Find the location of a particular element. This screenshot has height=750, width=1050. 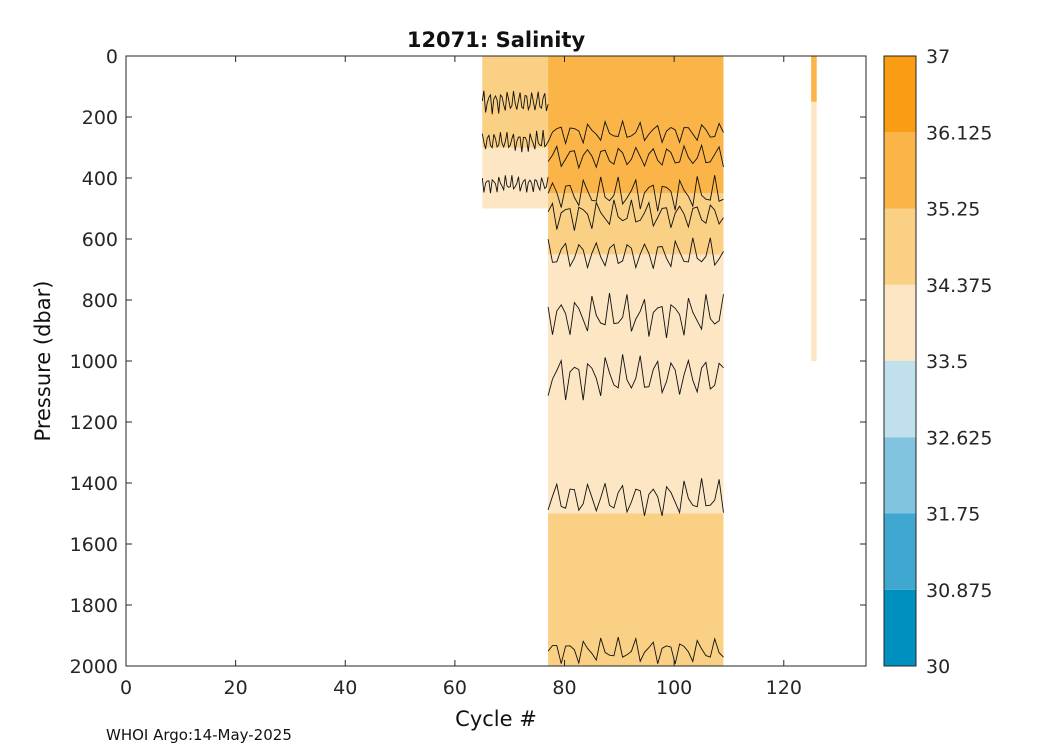

colorbar-tick-label: 30 is located at coordinates (938, 667).